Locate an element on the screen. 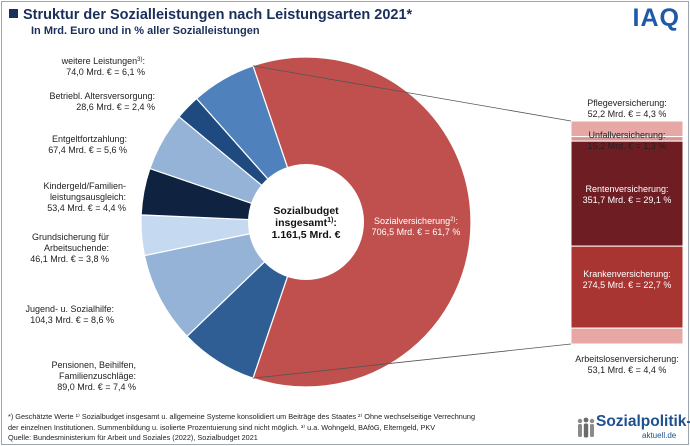  center-label-footnote-mark: 1) is located at coordinates (330, 220).